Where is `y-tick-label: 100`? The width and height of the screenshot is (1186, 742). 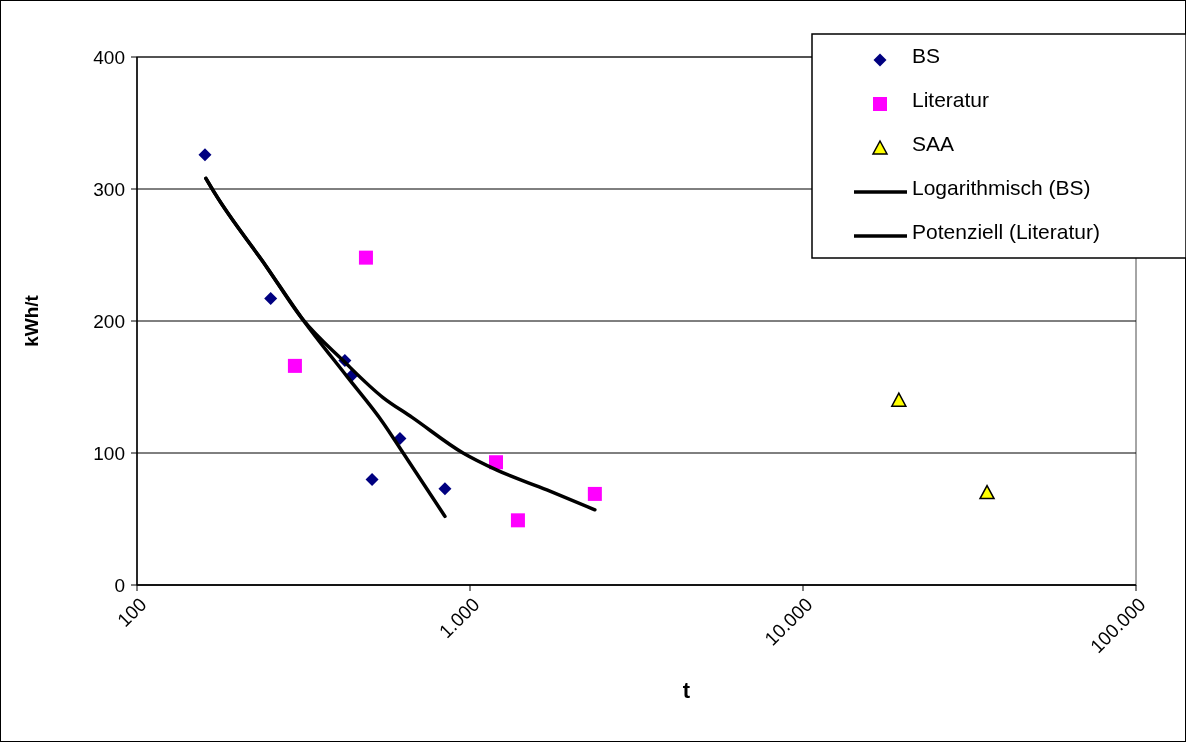
y-tick-label: 100 is located at coordinates (109, 453).